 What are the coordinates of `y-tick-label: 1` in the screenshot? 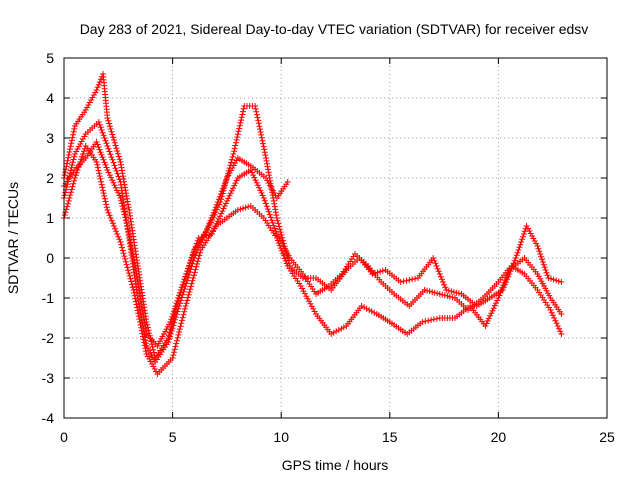 It's located at (50, 218).